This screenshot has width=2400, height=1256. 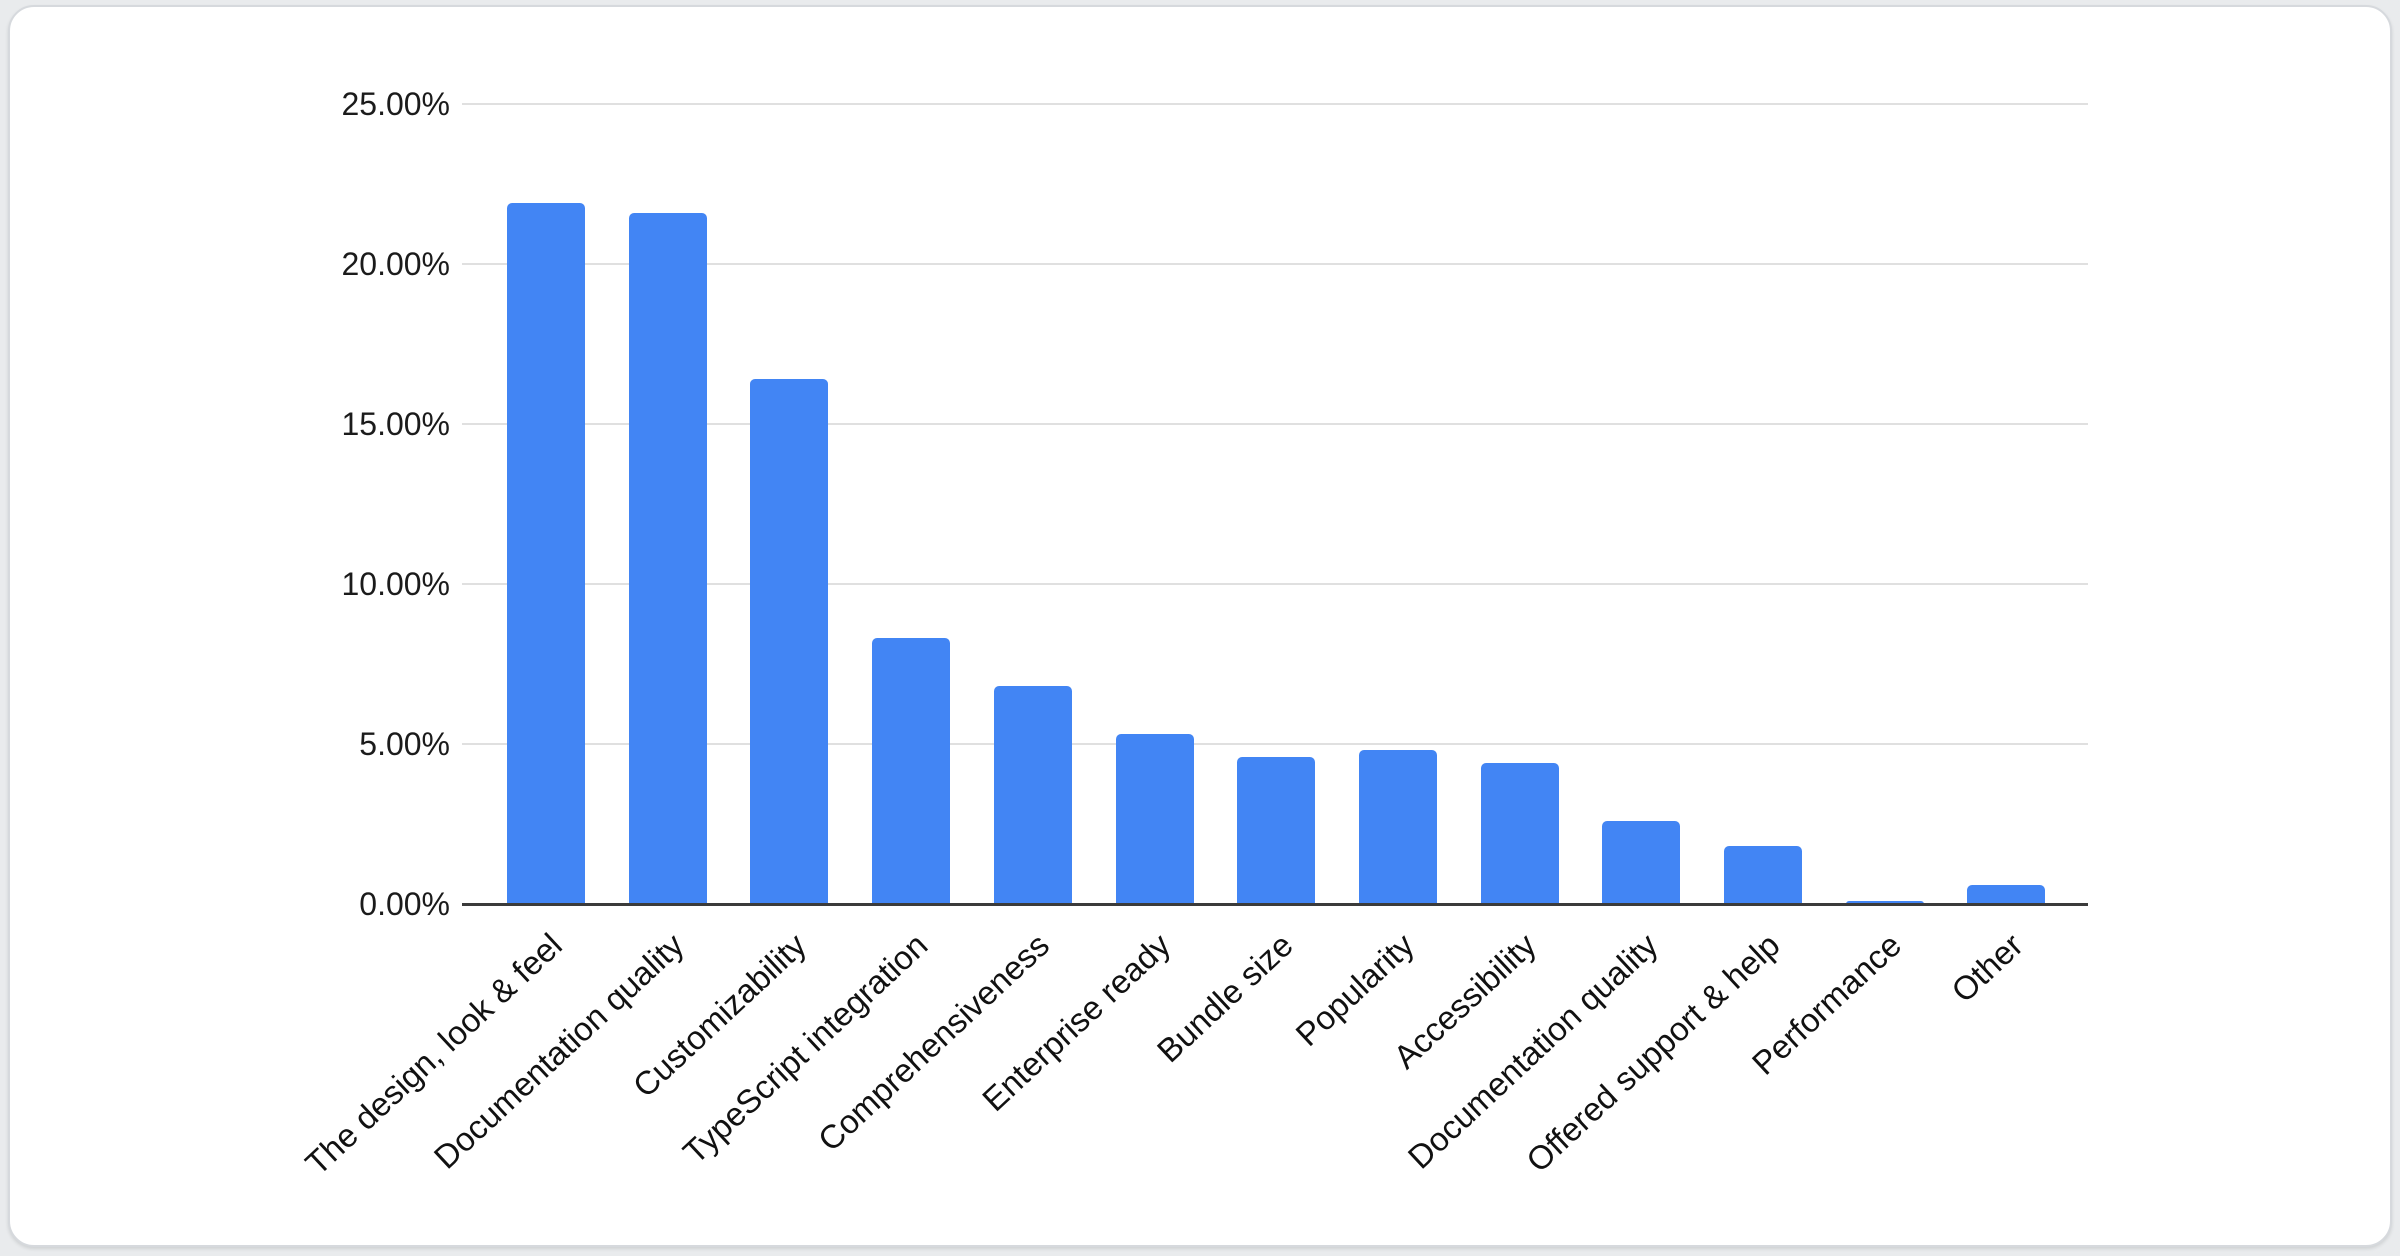 What do you see at coordinates (805, 1048) in the screenshot?
I see `x-axis-label-3-typescript-integration: TypeScript integration` at bounding box center [805, 1048].